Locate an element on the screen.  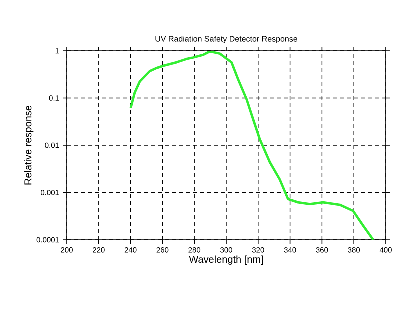
y-axis-title: Relative response is located at coordinates (29, 145).